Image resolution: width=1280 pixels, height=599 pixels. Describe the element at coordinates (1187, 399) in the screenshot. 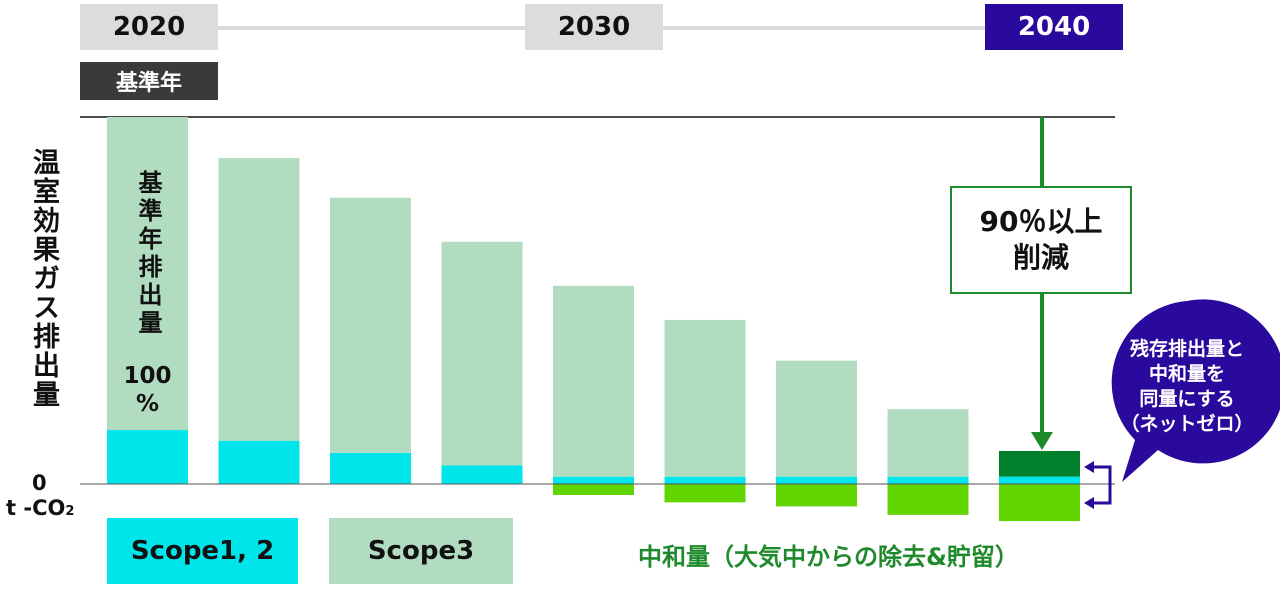

I see `net-zero-line3: 同量にする` at that location.